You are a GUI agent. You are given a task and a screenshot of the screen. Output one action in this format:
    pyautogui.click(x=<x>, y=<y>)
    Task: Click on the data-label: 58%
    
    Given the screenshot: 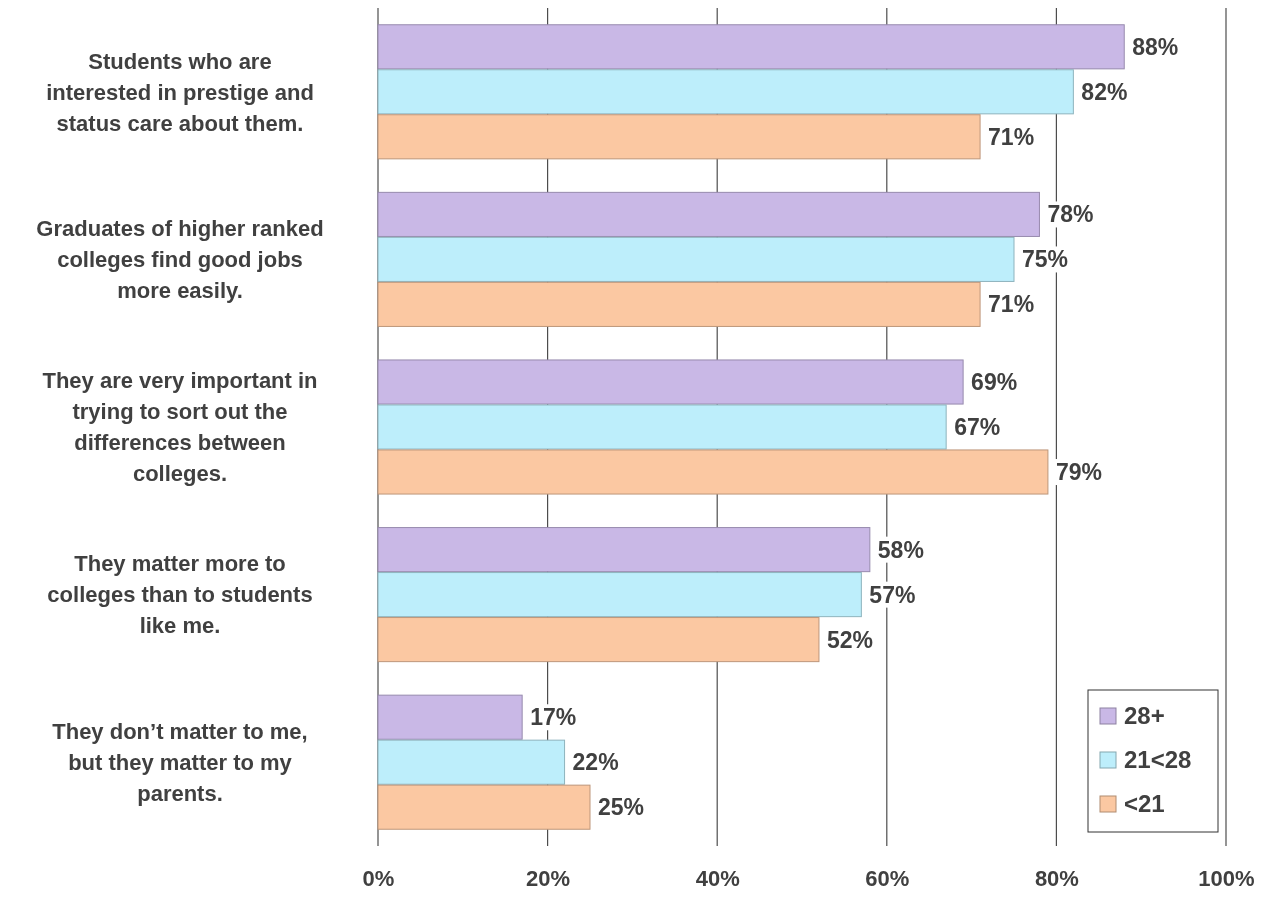 What is the action you would take?
    pyautogui.click(x=900, y=549)
    